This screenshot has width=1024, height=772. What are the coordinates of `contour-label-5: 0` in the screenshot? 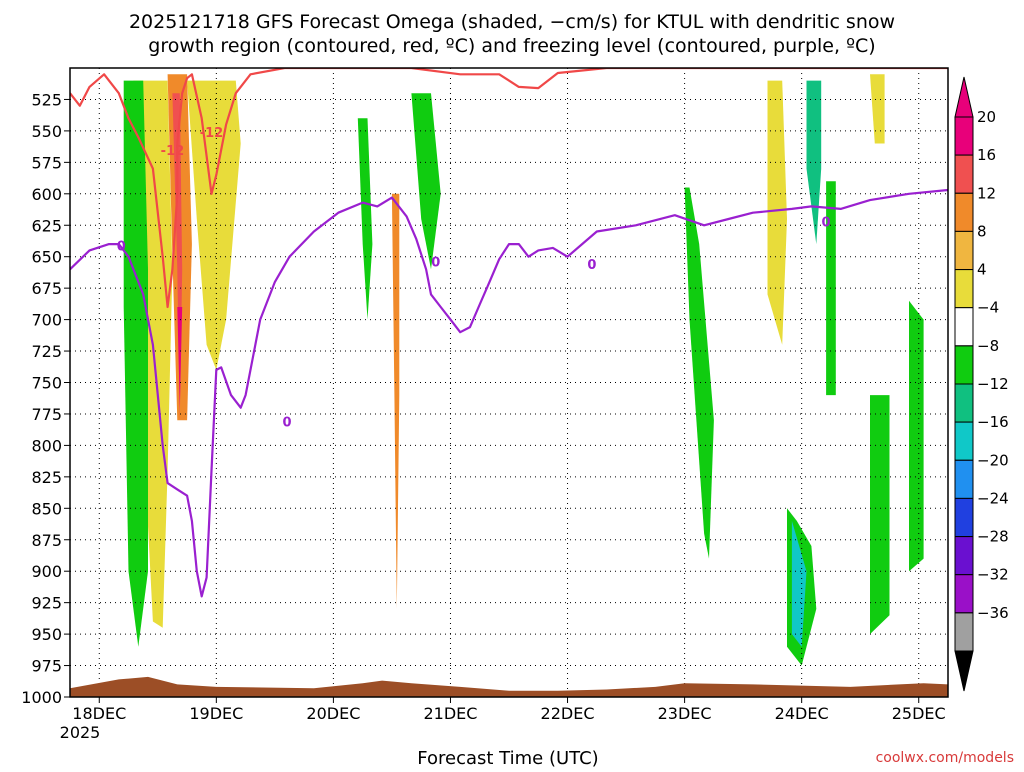 It's located at (591, 265).